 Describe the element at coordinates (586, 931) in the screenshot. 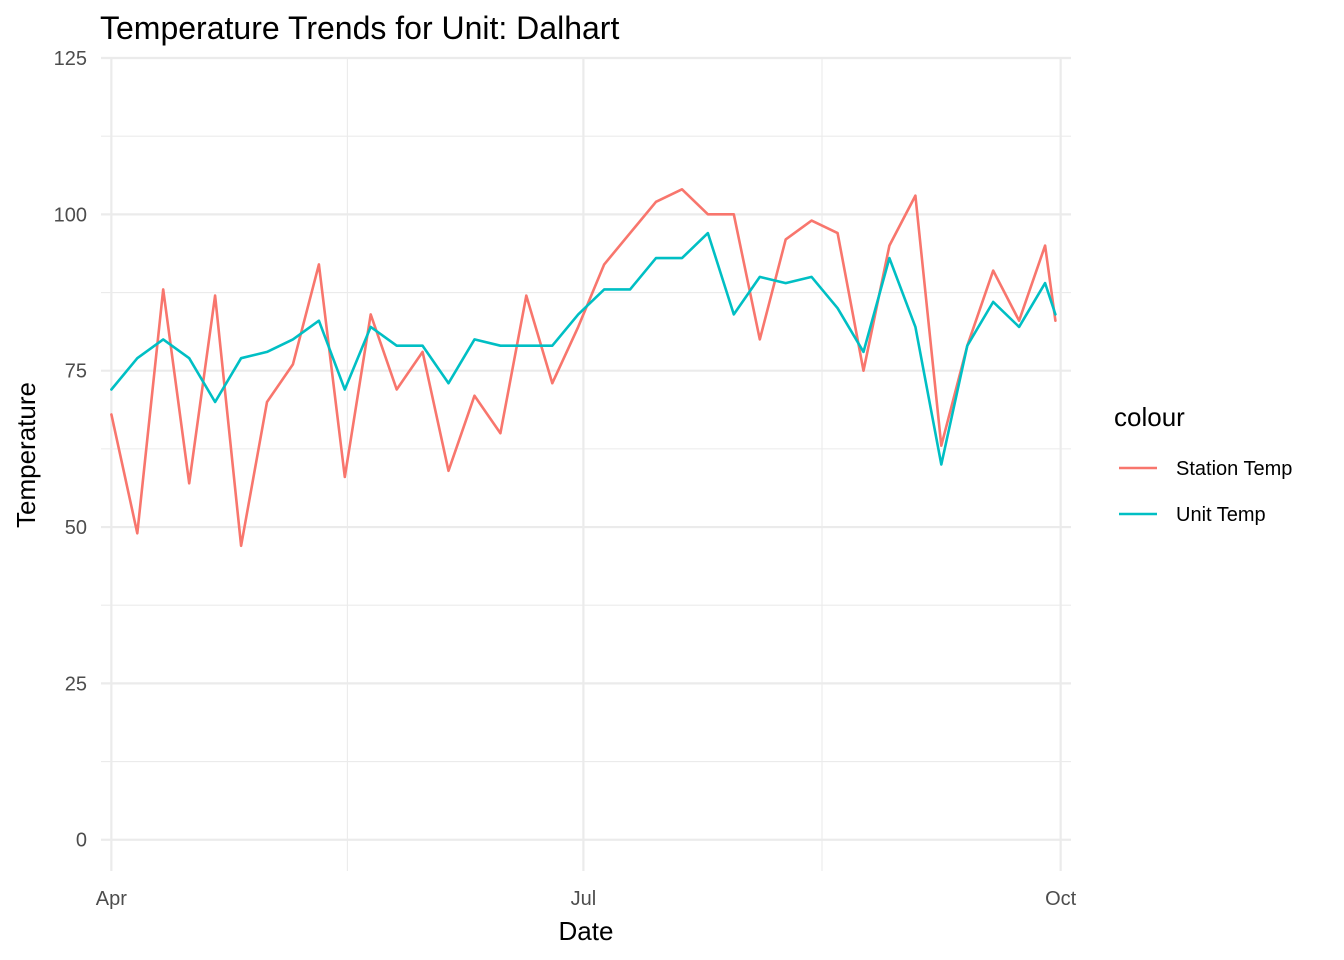

I see `x-axis-title: Date` at that location.